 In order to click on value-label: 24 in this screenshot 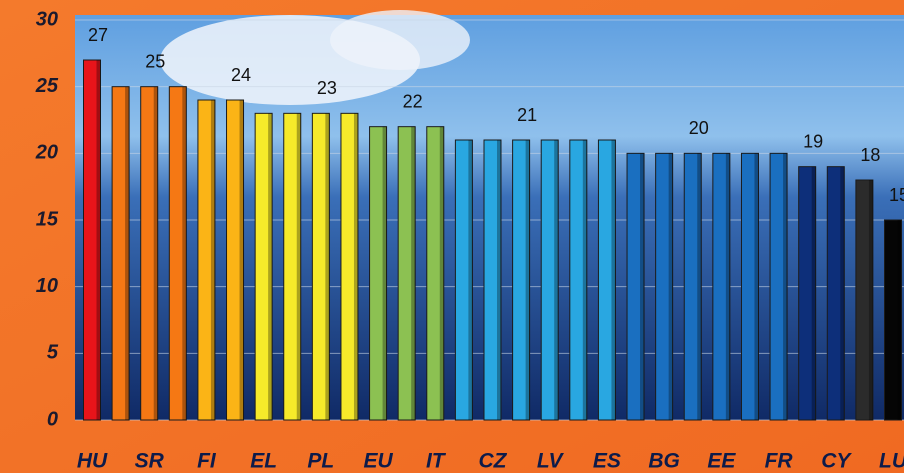, I will do `click(241, 75)`.